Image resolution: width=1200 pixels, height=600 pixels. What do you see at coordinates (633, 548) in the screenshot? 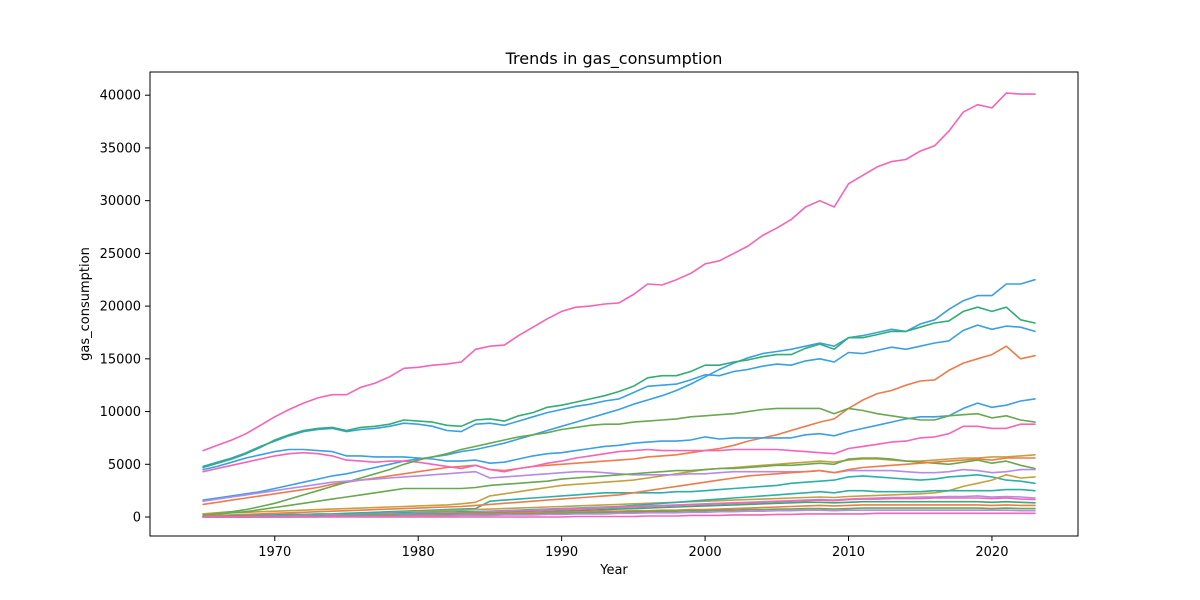
I see `x-axis: 1970 1980 1990 2000 2010 2020` at bounding box center [633, 548].